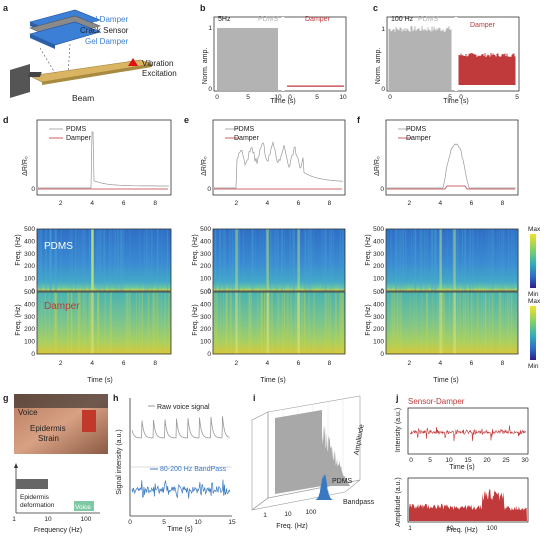 The image size is (550, 542). I want to click on b-ytick-0: 0, so click(210, 89).